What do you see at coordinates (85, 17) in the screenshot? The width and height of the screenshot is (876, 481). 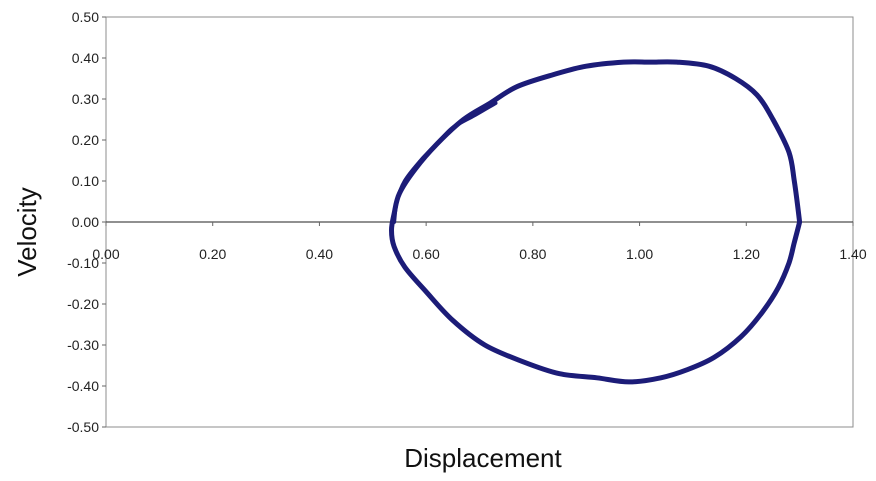 I see `y-tick-label: 0.50` at bounding box center [85, 17].